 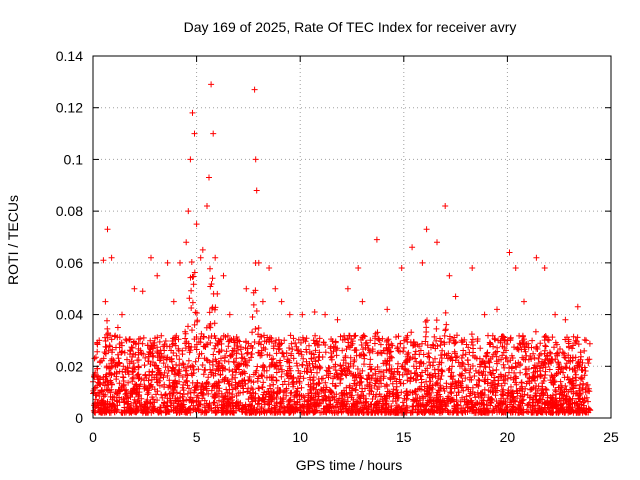 What do you see at coordinates (69, 366) in the screenshot?
I see `y-tick-label: 0.02` at bounding box center [69, 366].